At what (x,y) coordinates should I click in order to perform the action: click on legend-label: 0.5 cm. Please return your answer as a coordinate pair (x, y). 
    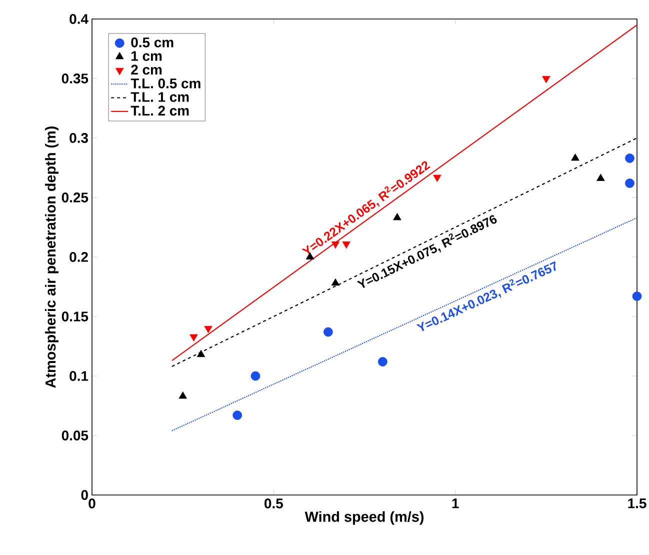
    Looking at the image, I should click on (152, 42).